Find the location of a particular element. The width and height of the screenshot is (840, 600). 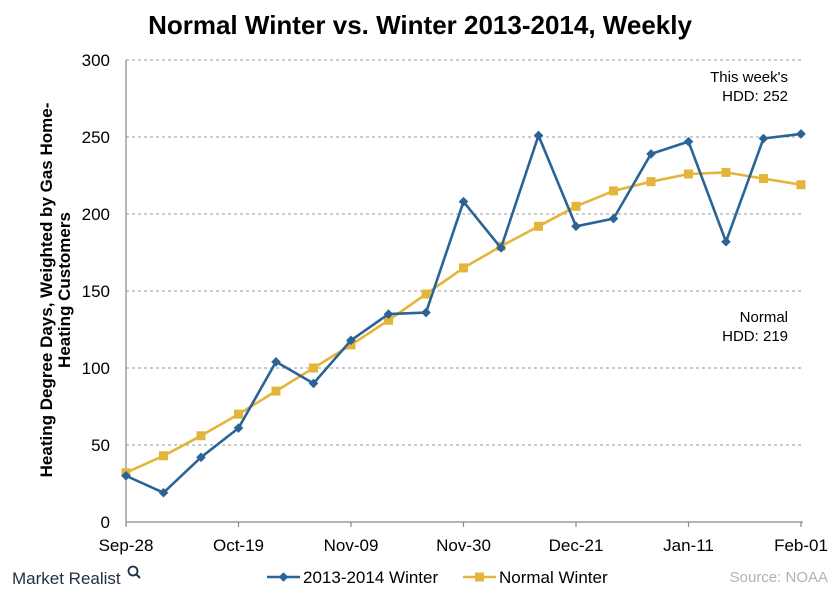

magnifier-icon is located at coordinates (134, 572).